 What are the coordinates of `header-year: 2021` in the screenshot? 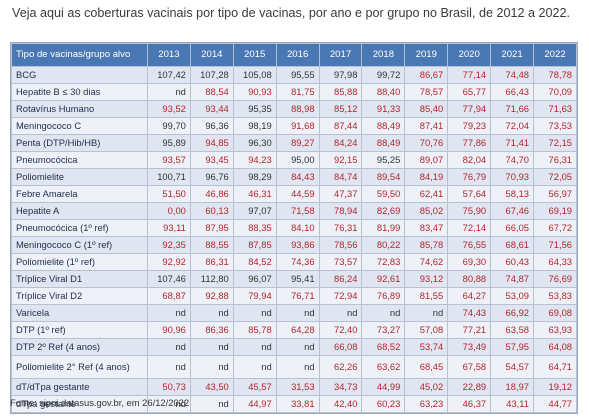 It's located at (512, 55).